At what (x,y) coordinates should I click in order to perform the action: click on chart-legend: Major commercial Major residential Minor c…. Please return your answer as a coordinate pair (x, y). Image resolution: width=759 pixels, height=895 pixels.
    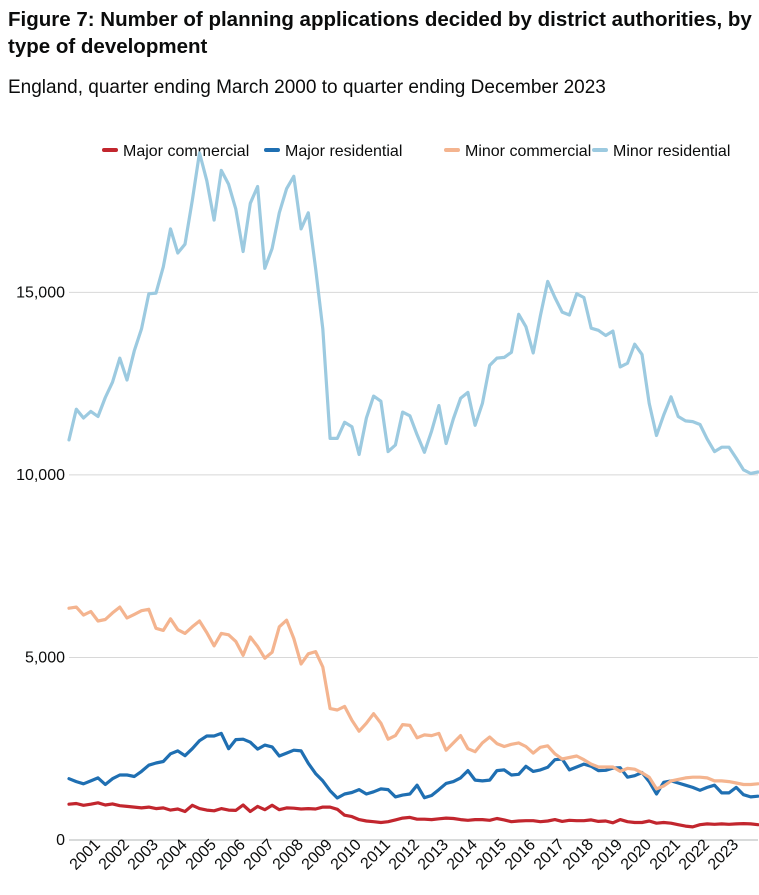
    Looking at the image, I should click on (416, 151).